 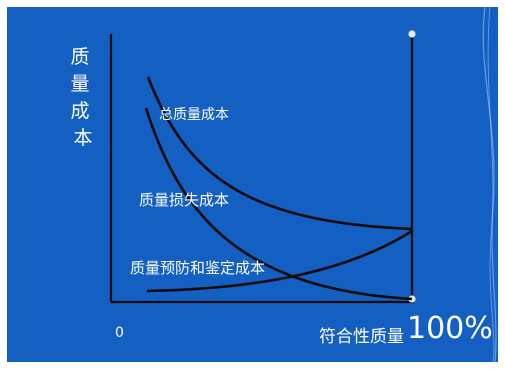 What do you see at coordinates (197, 268) in the screenshot?
I see `prevention-cost-label: 质量预防和鉴定成本` at bounding box center [197, 268].